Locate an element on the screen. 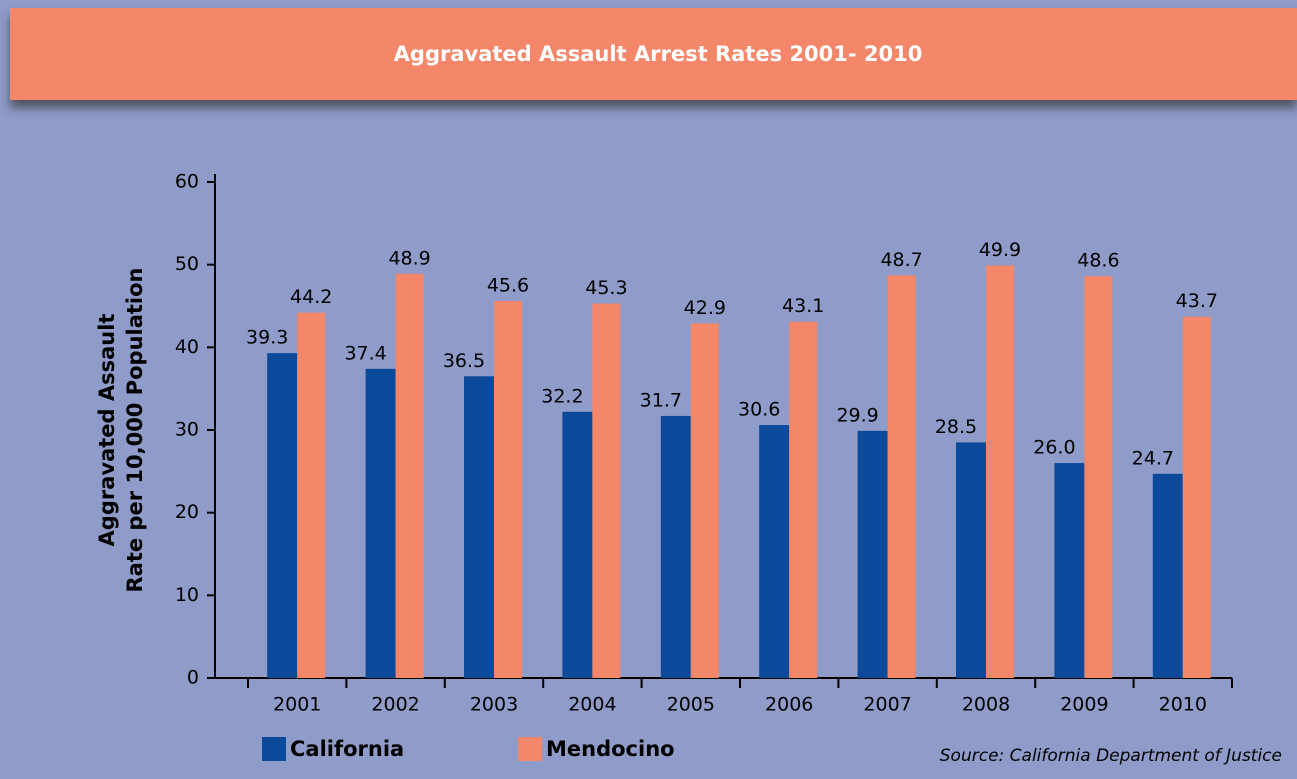 The width and height of the screenshot is (1297, 779). y-tick-label: 60 is located at coordinates (187, 182).